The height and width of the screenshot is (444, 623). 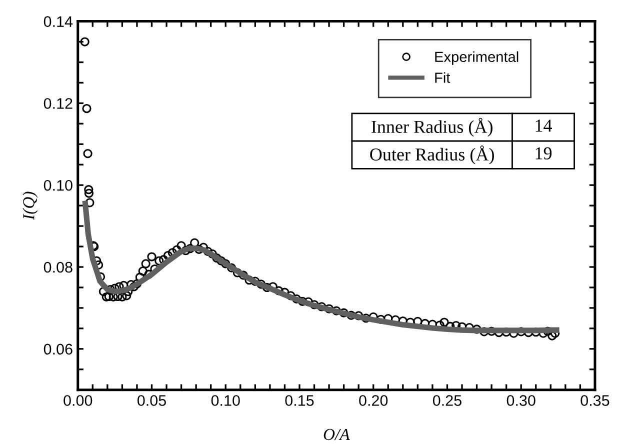 What do you see at coordinates (58, 185) in the screenshot?
I see `y-tick-label: 0.10` at bounding box center [58, 185].